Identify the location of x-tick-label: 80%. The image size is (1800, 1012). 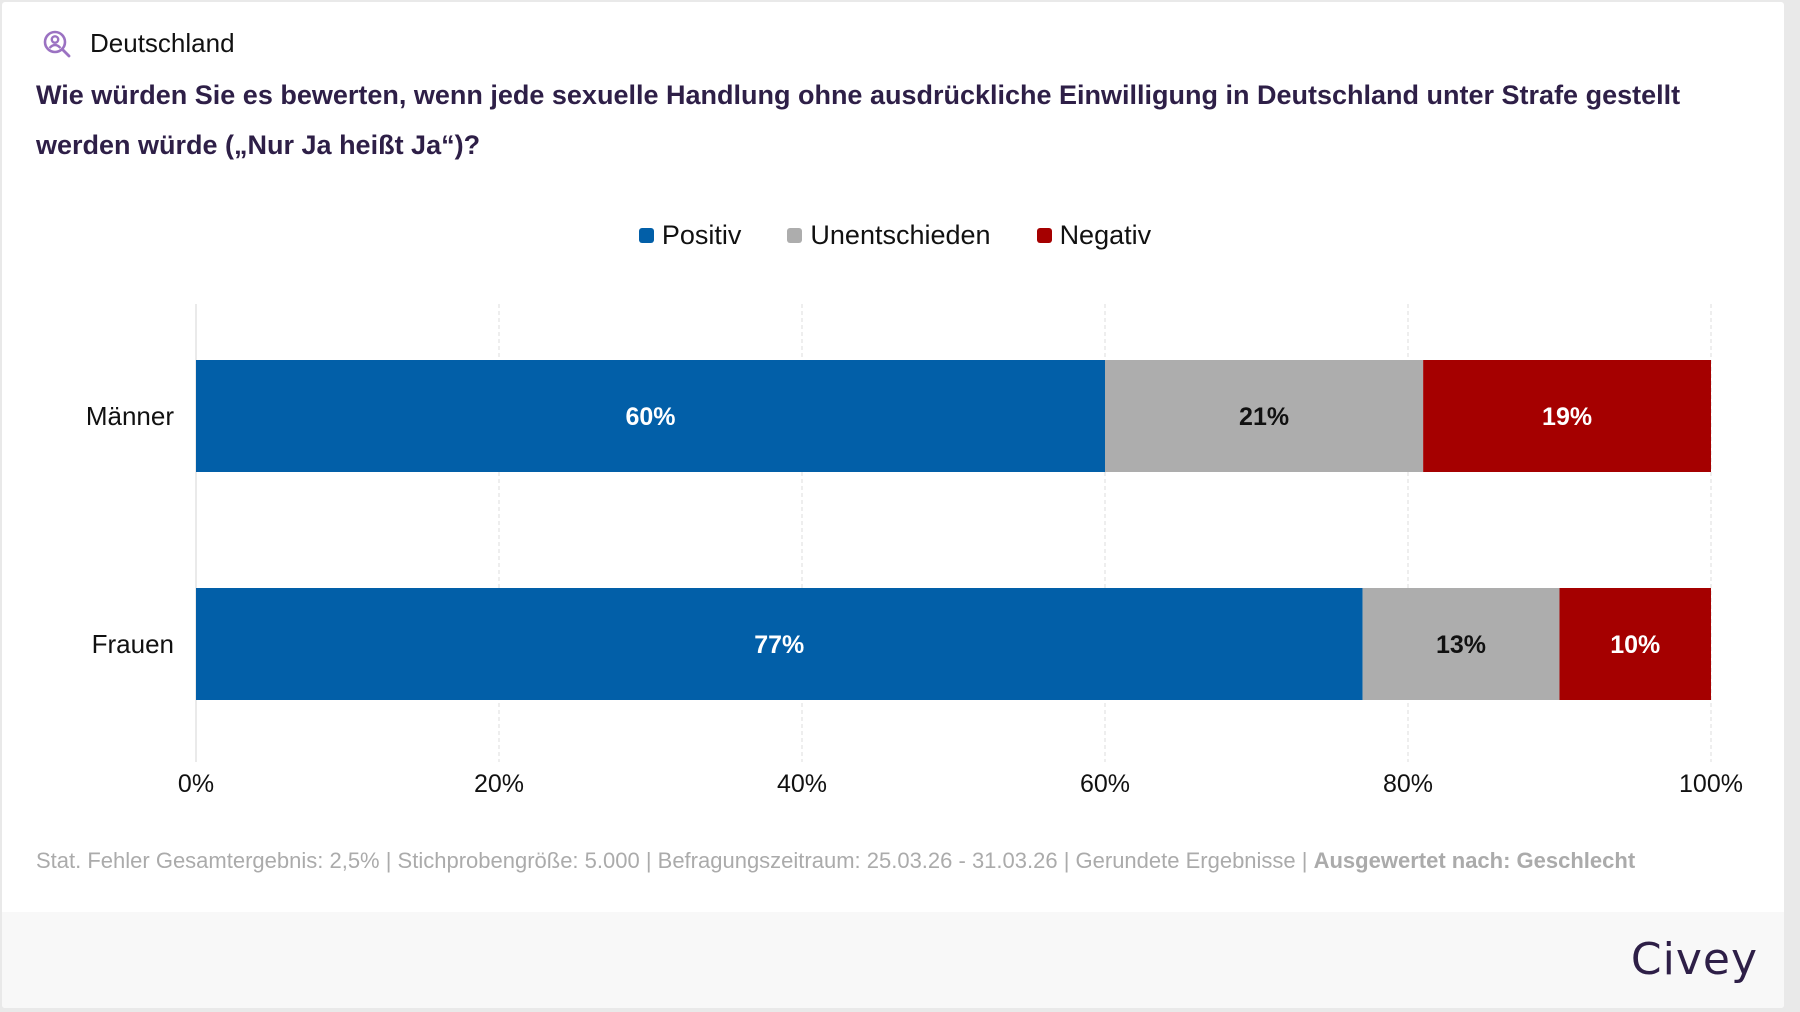
(1408, 784).